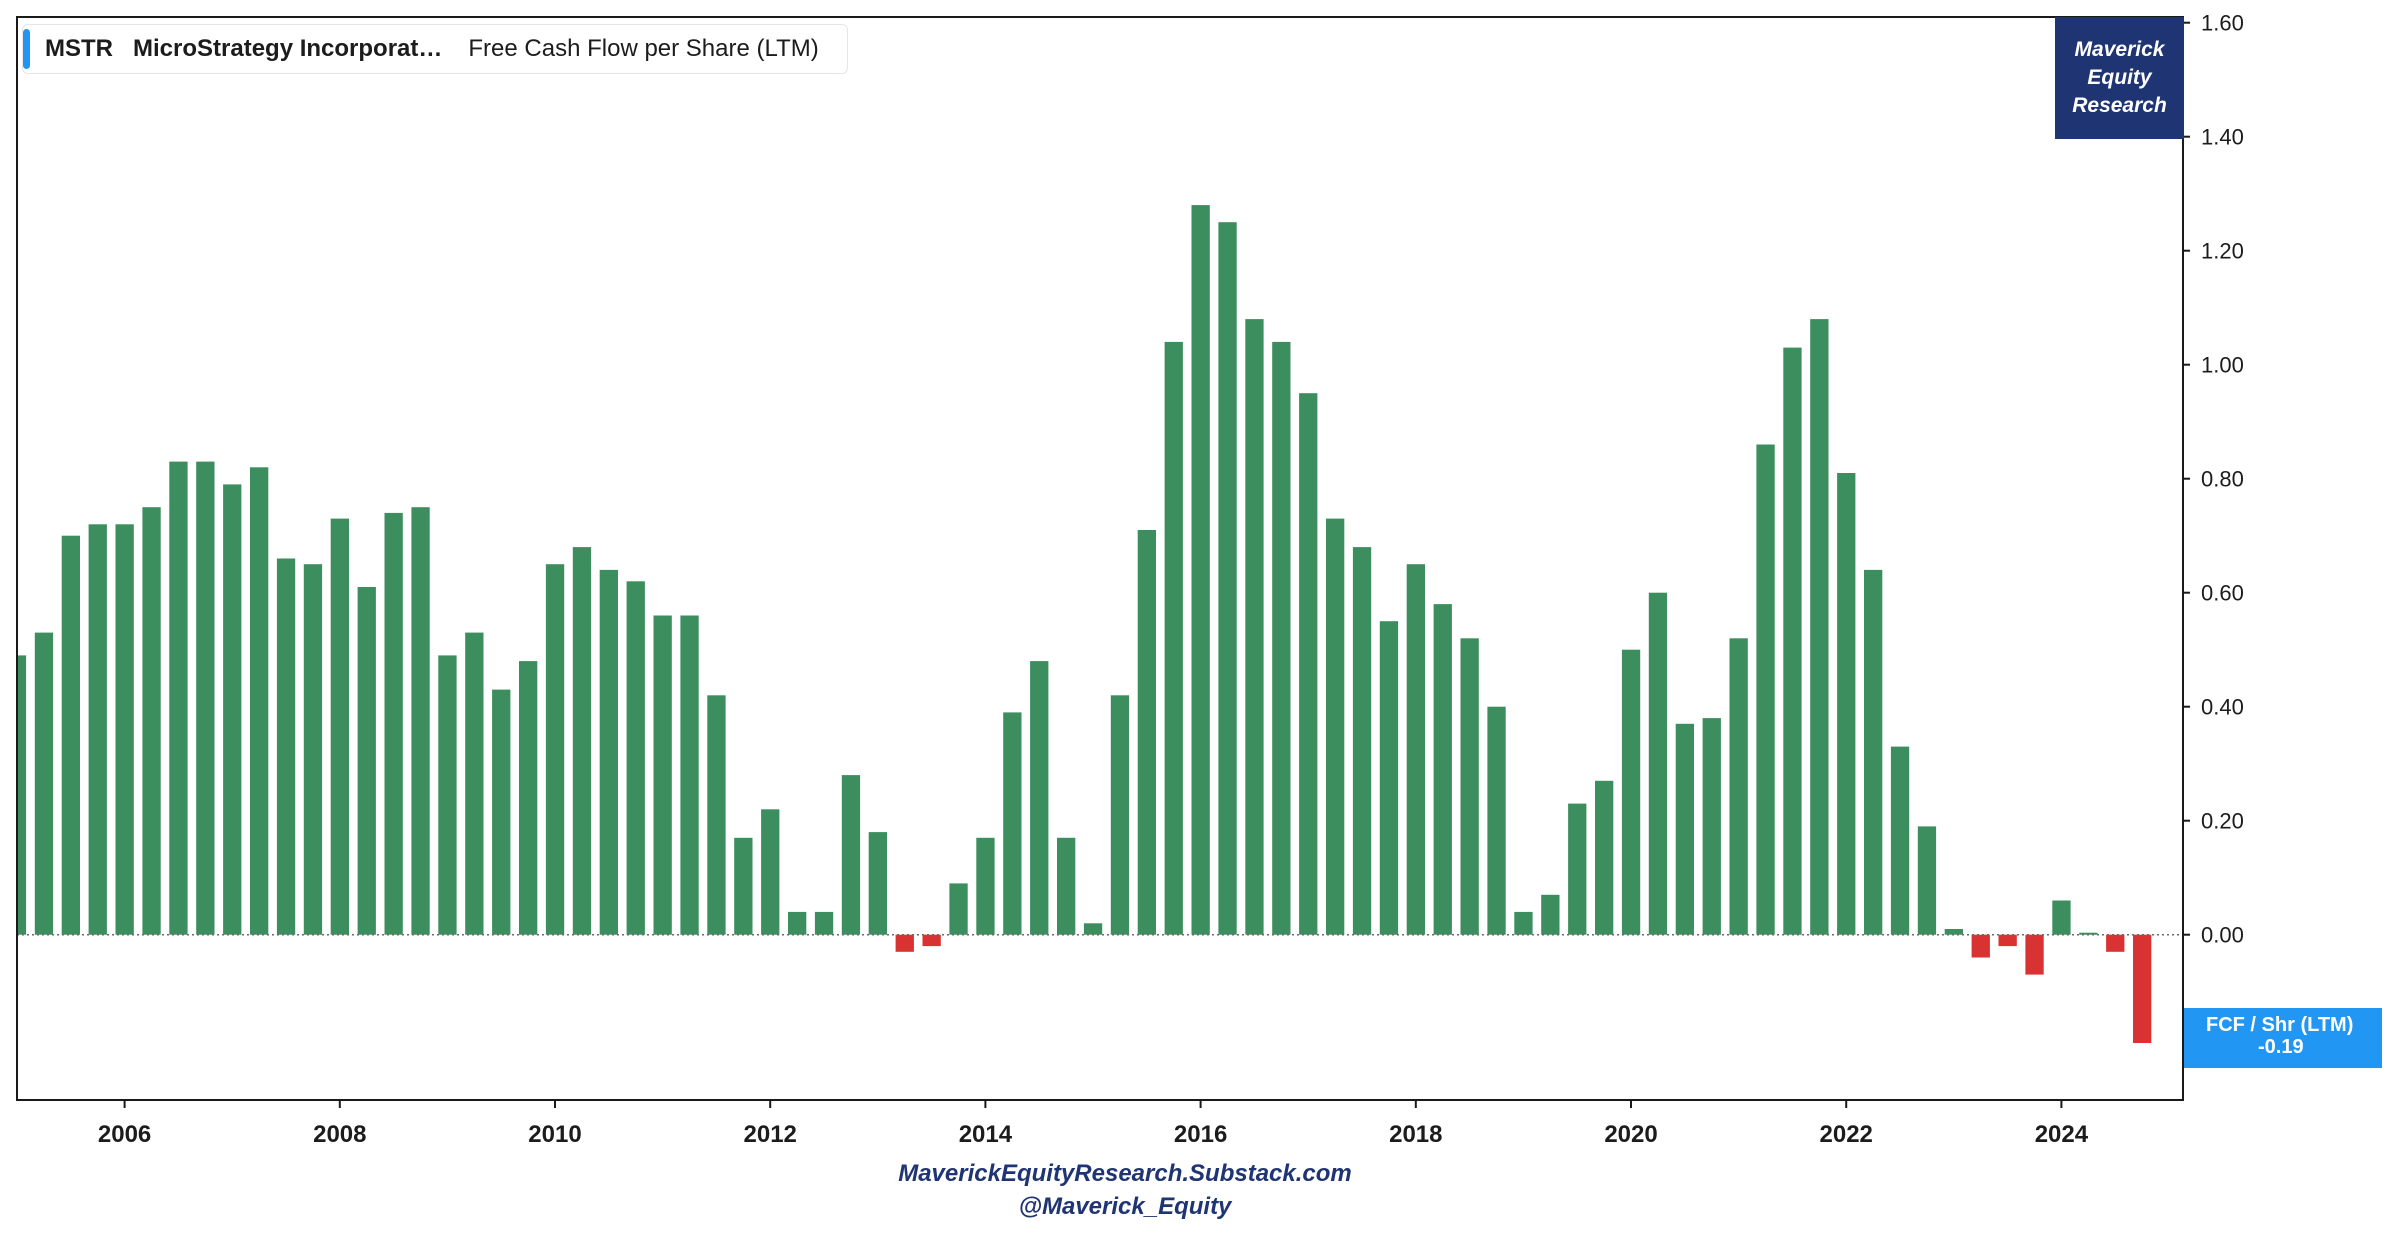 The image size is (2400, 1240). Describe the element at coordinates (26, 49) in the screenshot. I see `series-color-marker` at that location.